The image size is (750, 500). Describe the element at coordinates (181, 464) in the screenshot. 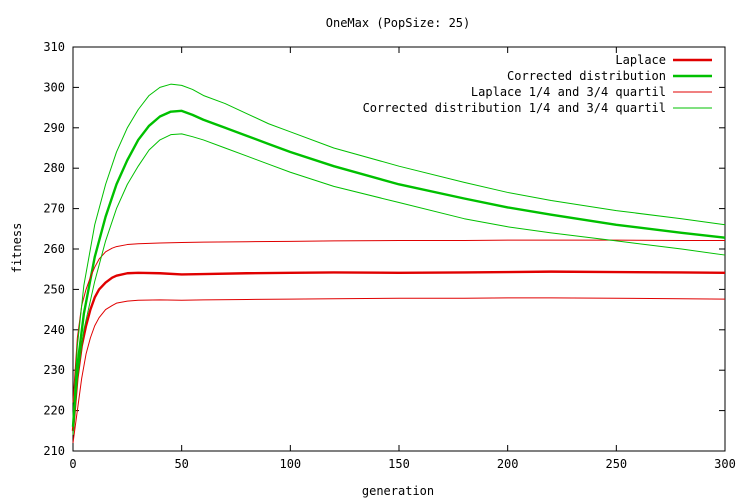

I see `x-tick-label: 50` at that location.